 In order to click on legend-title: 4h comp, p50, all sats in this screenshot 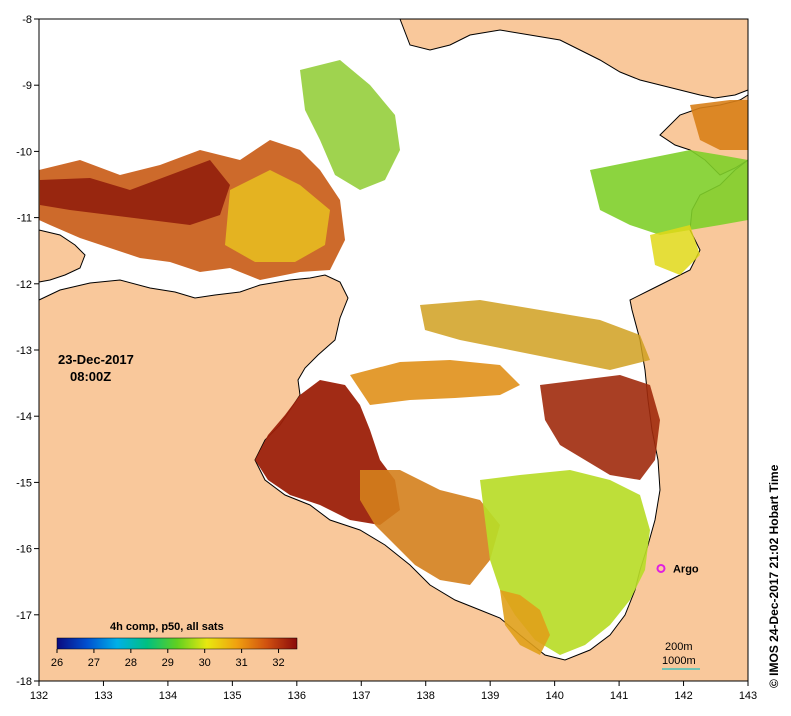, I will do `click(167, 627)`.